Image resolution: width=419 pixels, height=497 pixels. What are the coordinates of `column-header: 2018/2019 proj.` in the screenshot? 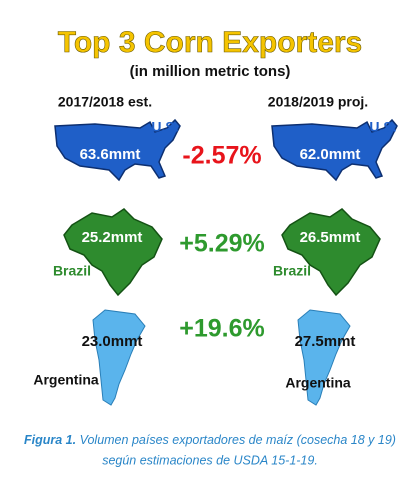 It's located at (318, 102).